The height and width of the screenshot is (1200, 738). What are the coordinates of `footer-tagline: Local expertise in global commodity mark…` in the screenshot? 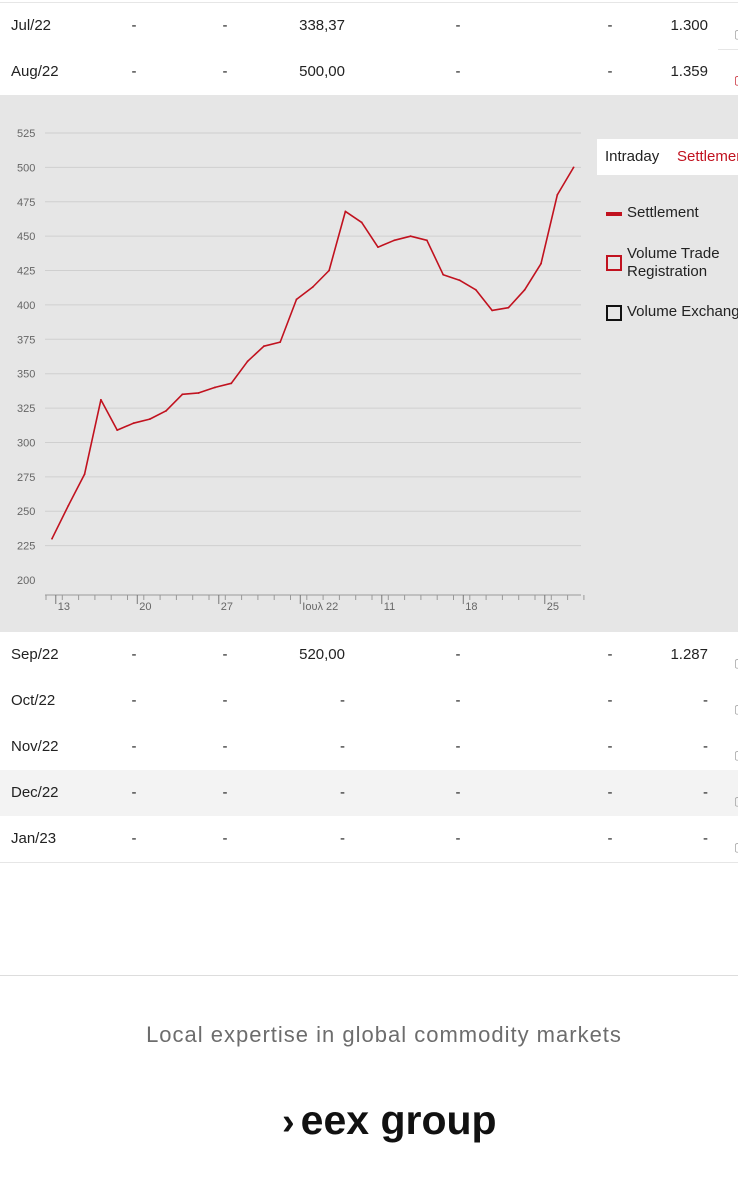 It's located at (384, 1034).